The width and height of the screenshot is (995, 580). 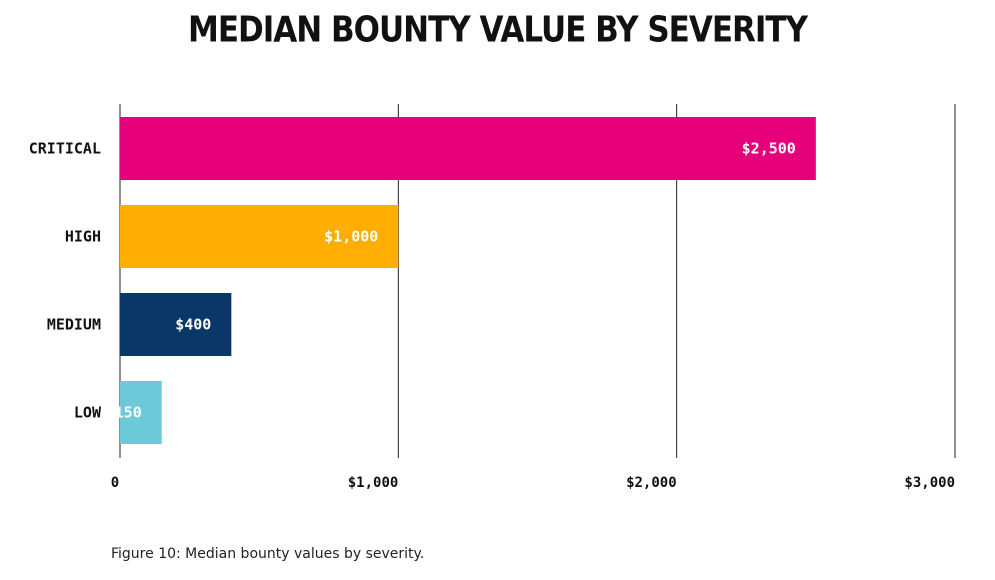 What do you see at coordinates (929, 483) in the screenshot?
I see `x-tick-label: $3,000` at bounding box center [929, 483].